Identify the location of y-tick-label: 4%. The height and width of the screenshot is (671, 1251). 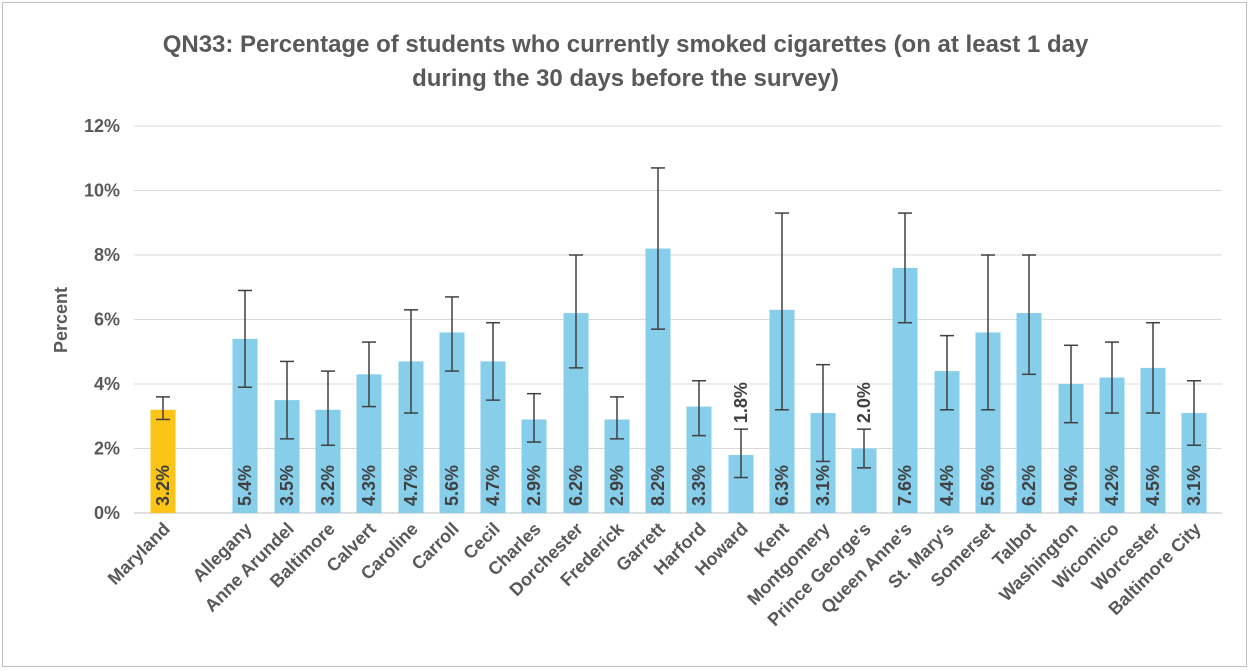
(107, 384).